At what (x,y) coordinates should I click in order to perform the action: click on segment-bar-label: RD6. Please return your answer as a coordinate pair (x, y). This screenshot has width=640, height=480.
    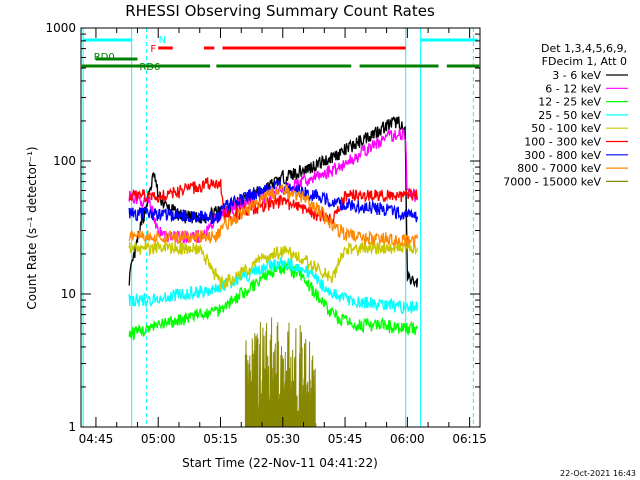
    Looking at the image, I should click on (149, 67).